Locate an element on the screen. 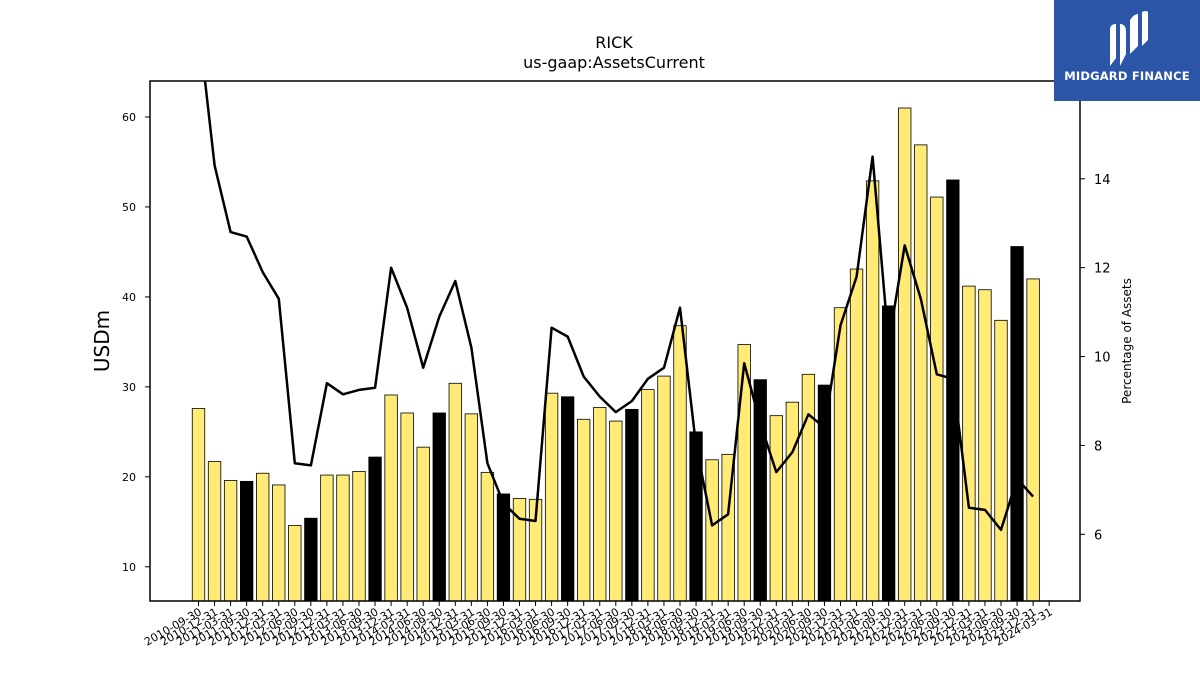 Image resolution: width=1200 pixels, height=675 pixels. chart-subtitle: us-gaap:AssetsCurrent is located at coordinates (614, 62).